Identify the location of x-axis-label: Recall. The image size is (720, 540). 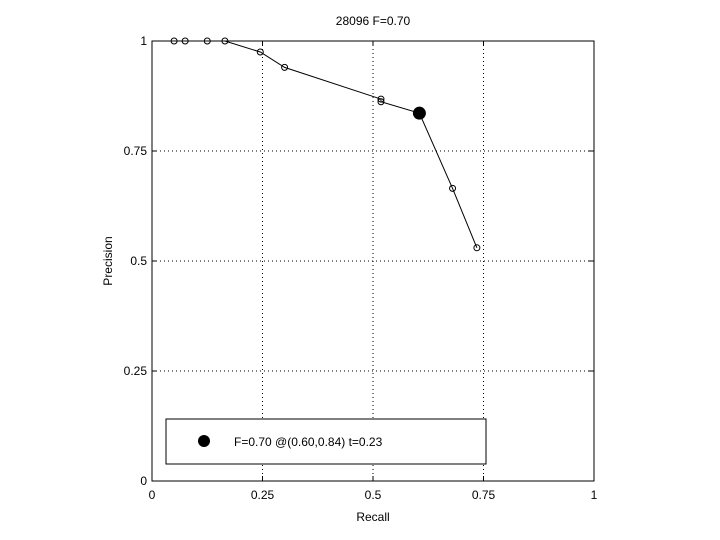
(372, 517).